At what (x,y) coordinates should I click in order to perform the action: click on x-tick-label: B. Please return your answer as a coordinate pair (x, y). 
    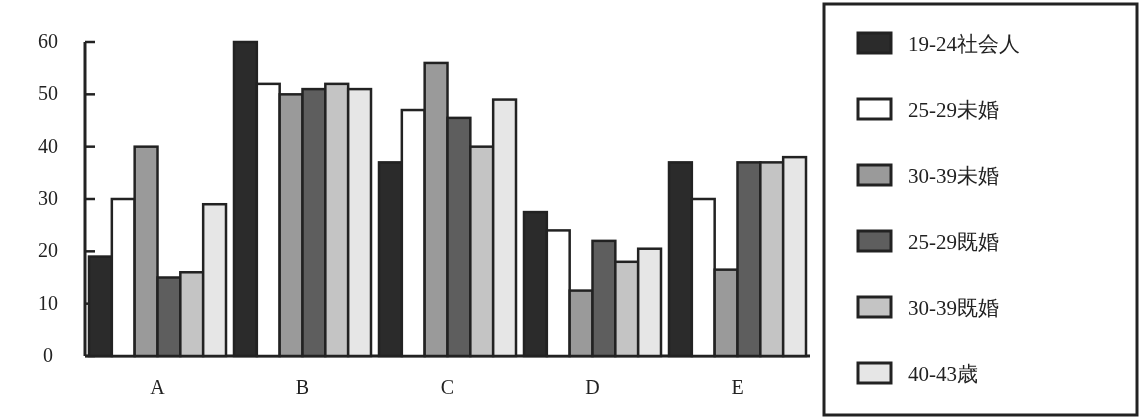
    Looking at the image, I should click on (302, 387).